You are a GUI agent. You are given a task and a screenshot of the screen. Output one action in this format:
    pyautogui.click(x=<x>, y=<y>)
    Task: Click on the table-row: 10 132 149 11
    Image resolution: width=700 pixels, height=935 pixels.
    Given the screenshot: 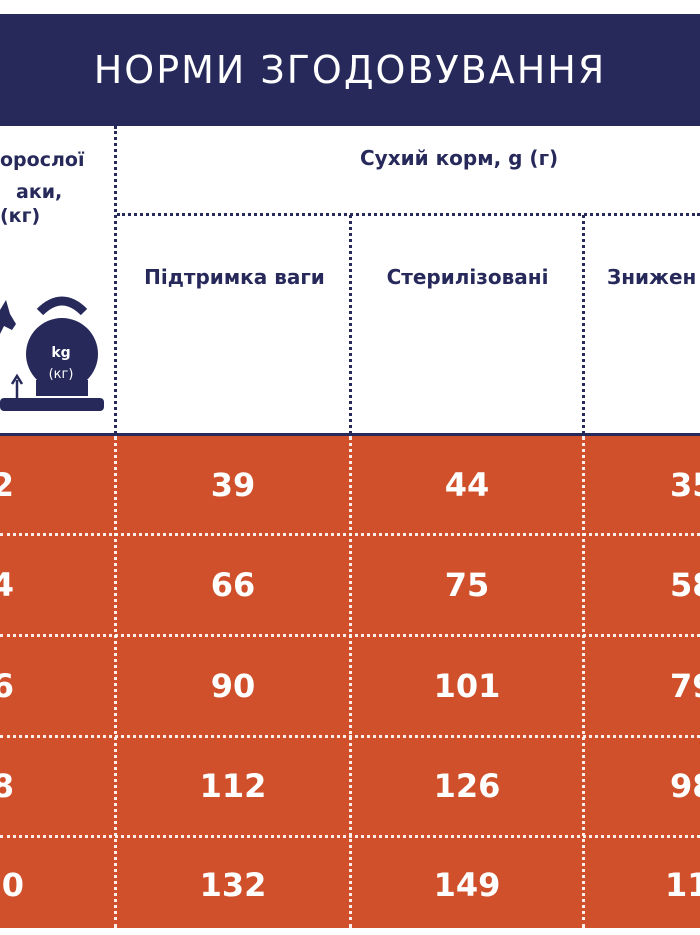 What is the action you would take?
    pyautogui.click(x=350, y=885)
    